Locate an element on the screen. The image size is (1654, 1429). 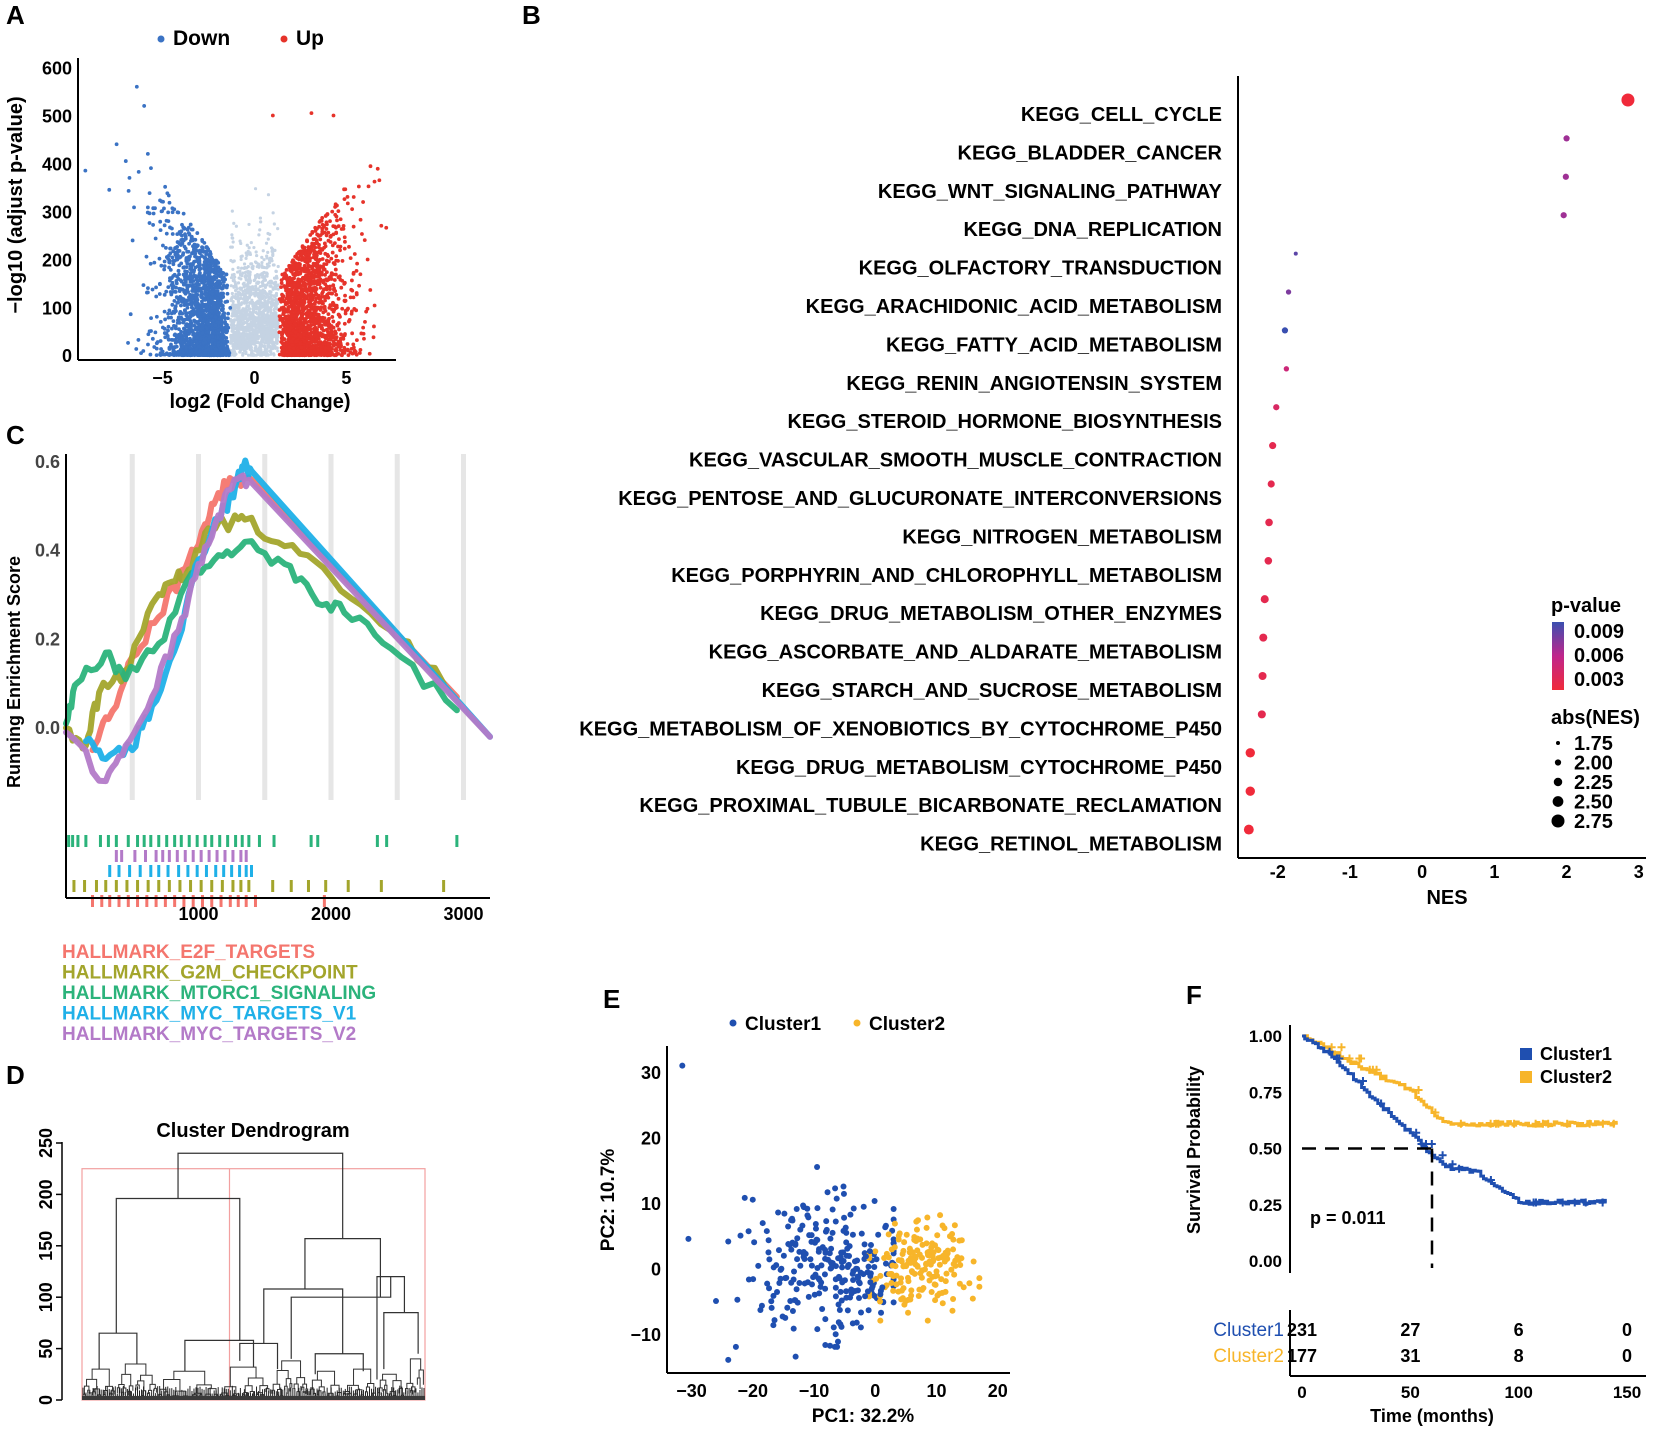
pathway-label: KEGG_WNT_SIGNALING_PATHWAY is located at coordinates (1050, 192).